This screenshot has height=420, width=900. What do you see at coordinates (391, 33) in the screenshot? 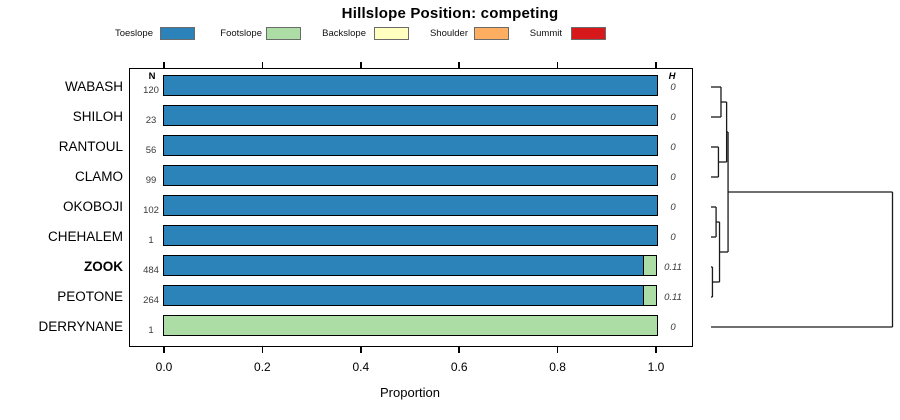
I see `legend-swatch-backslope` at bounding box center [391, 33].